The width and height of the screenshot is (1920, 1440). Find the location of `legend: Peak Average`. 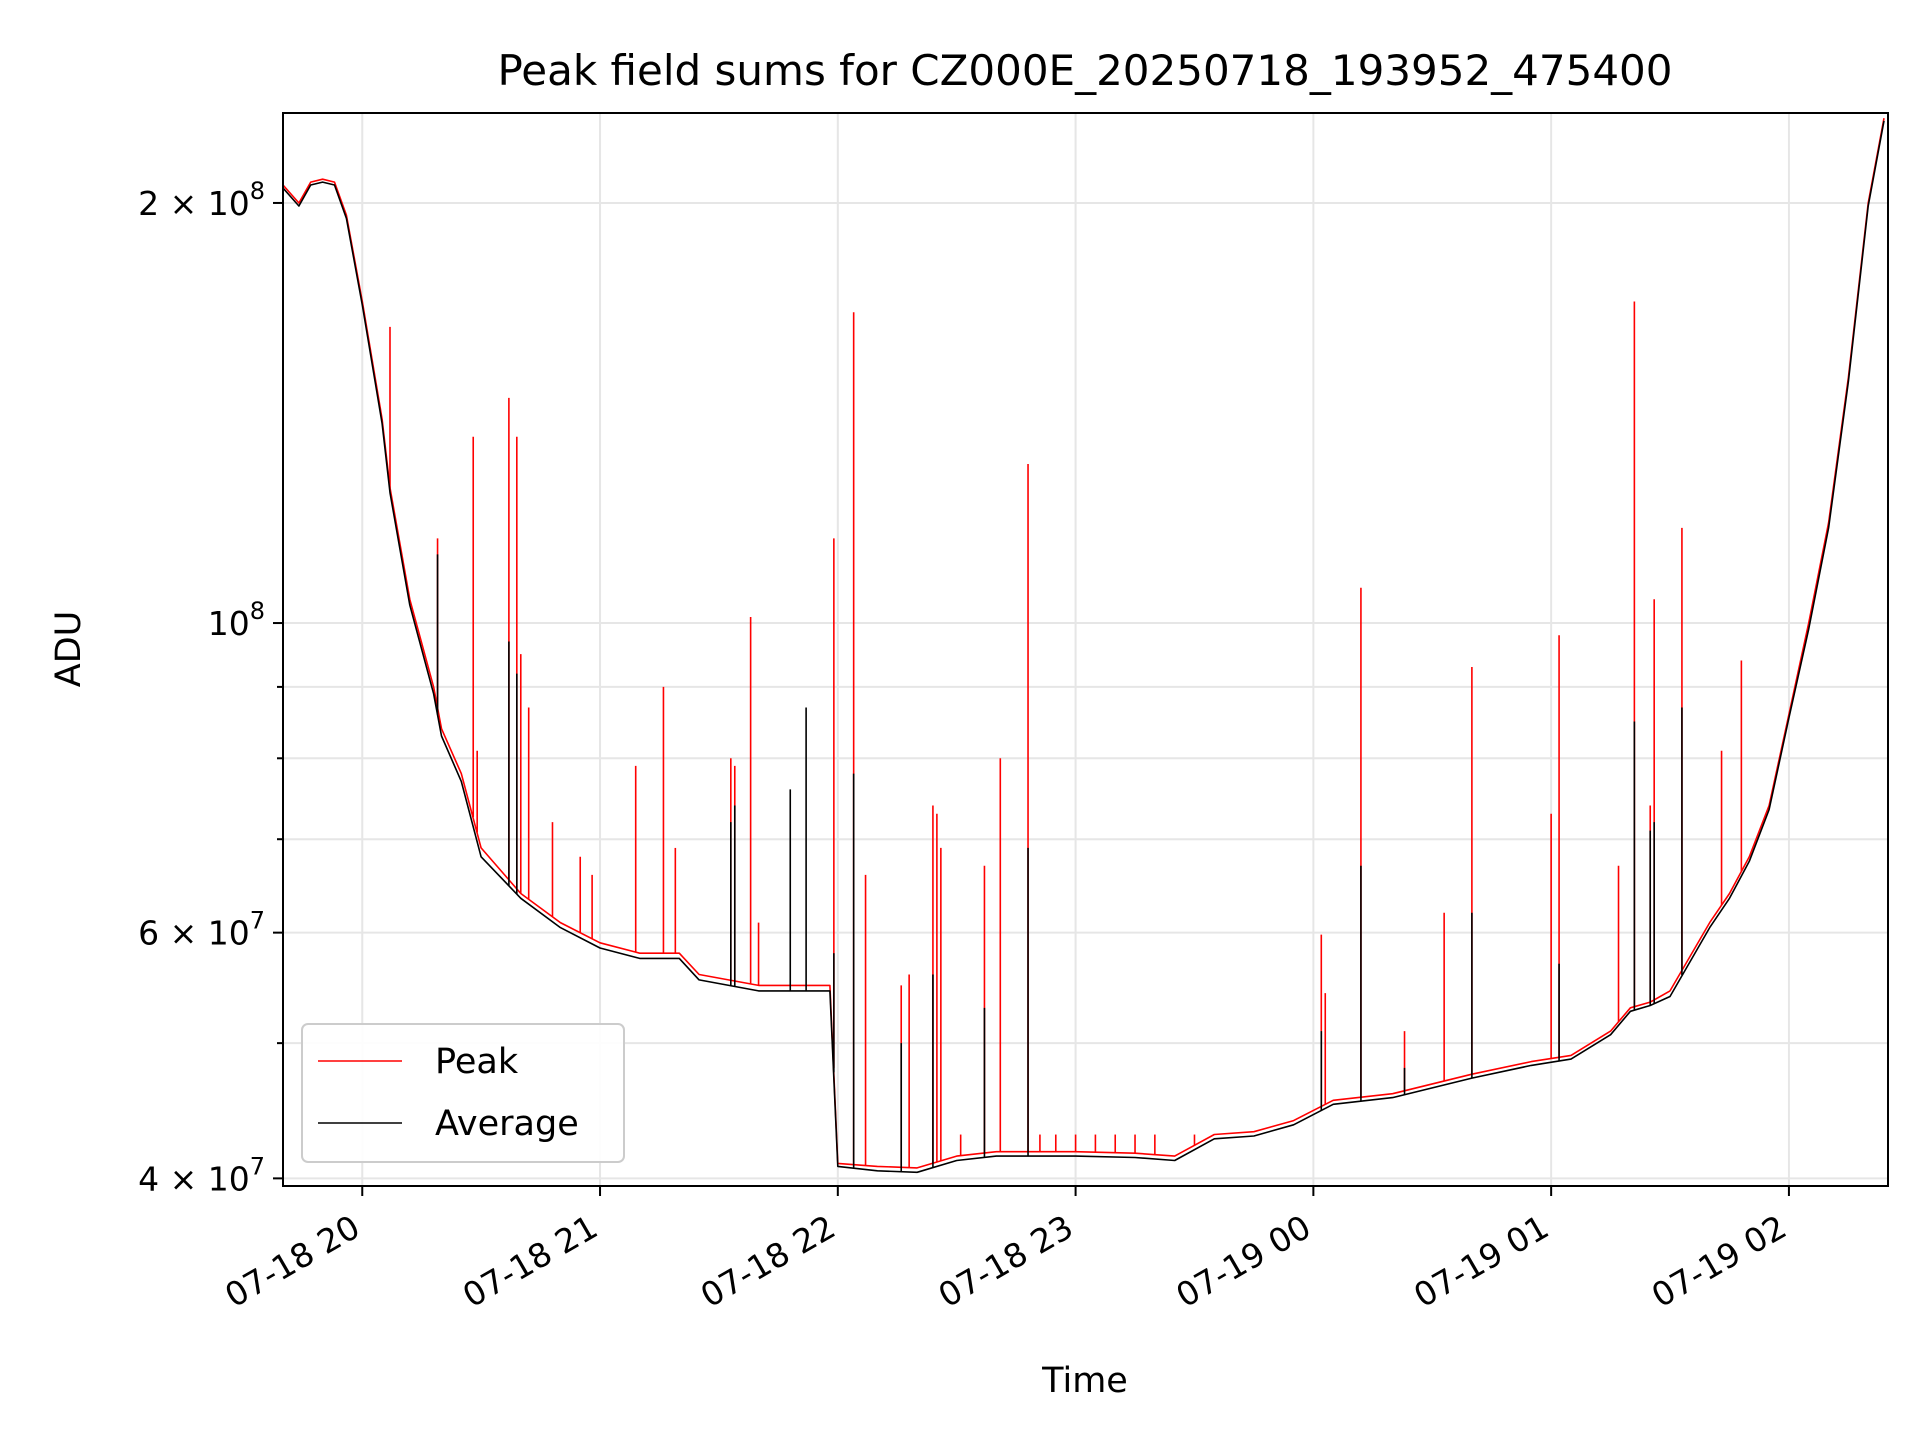

legend: Peak Average is located at coordinates (463, 1093).